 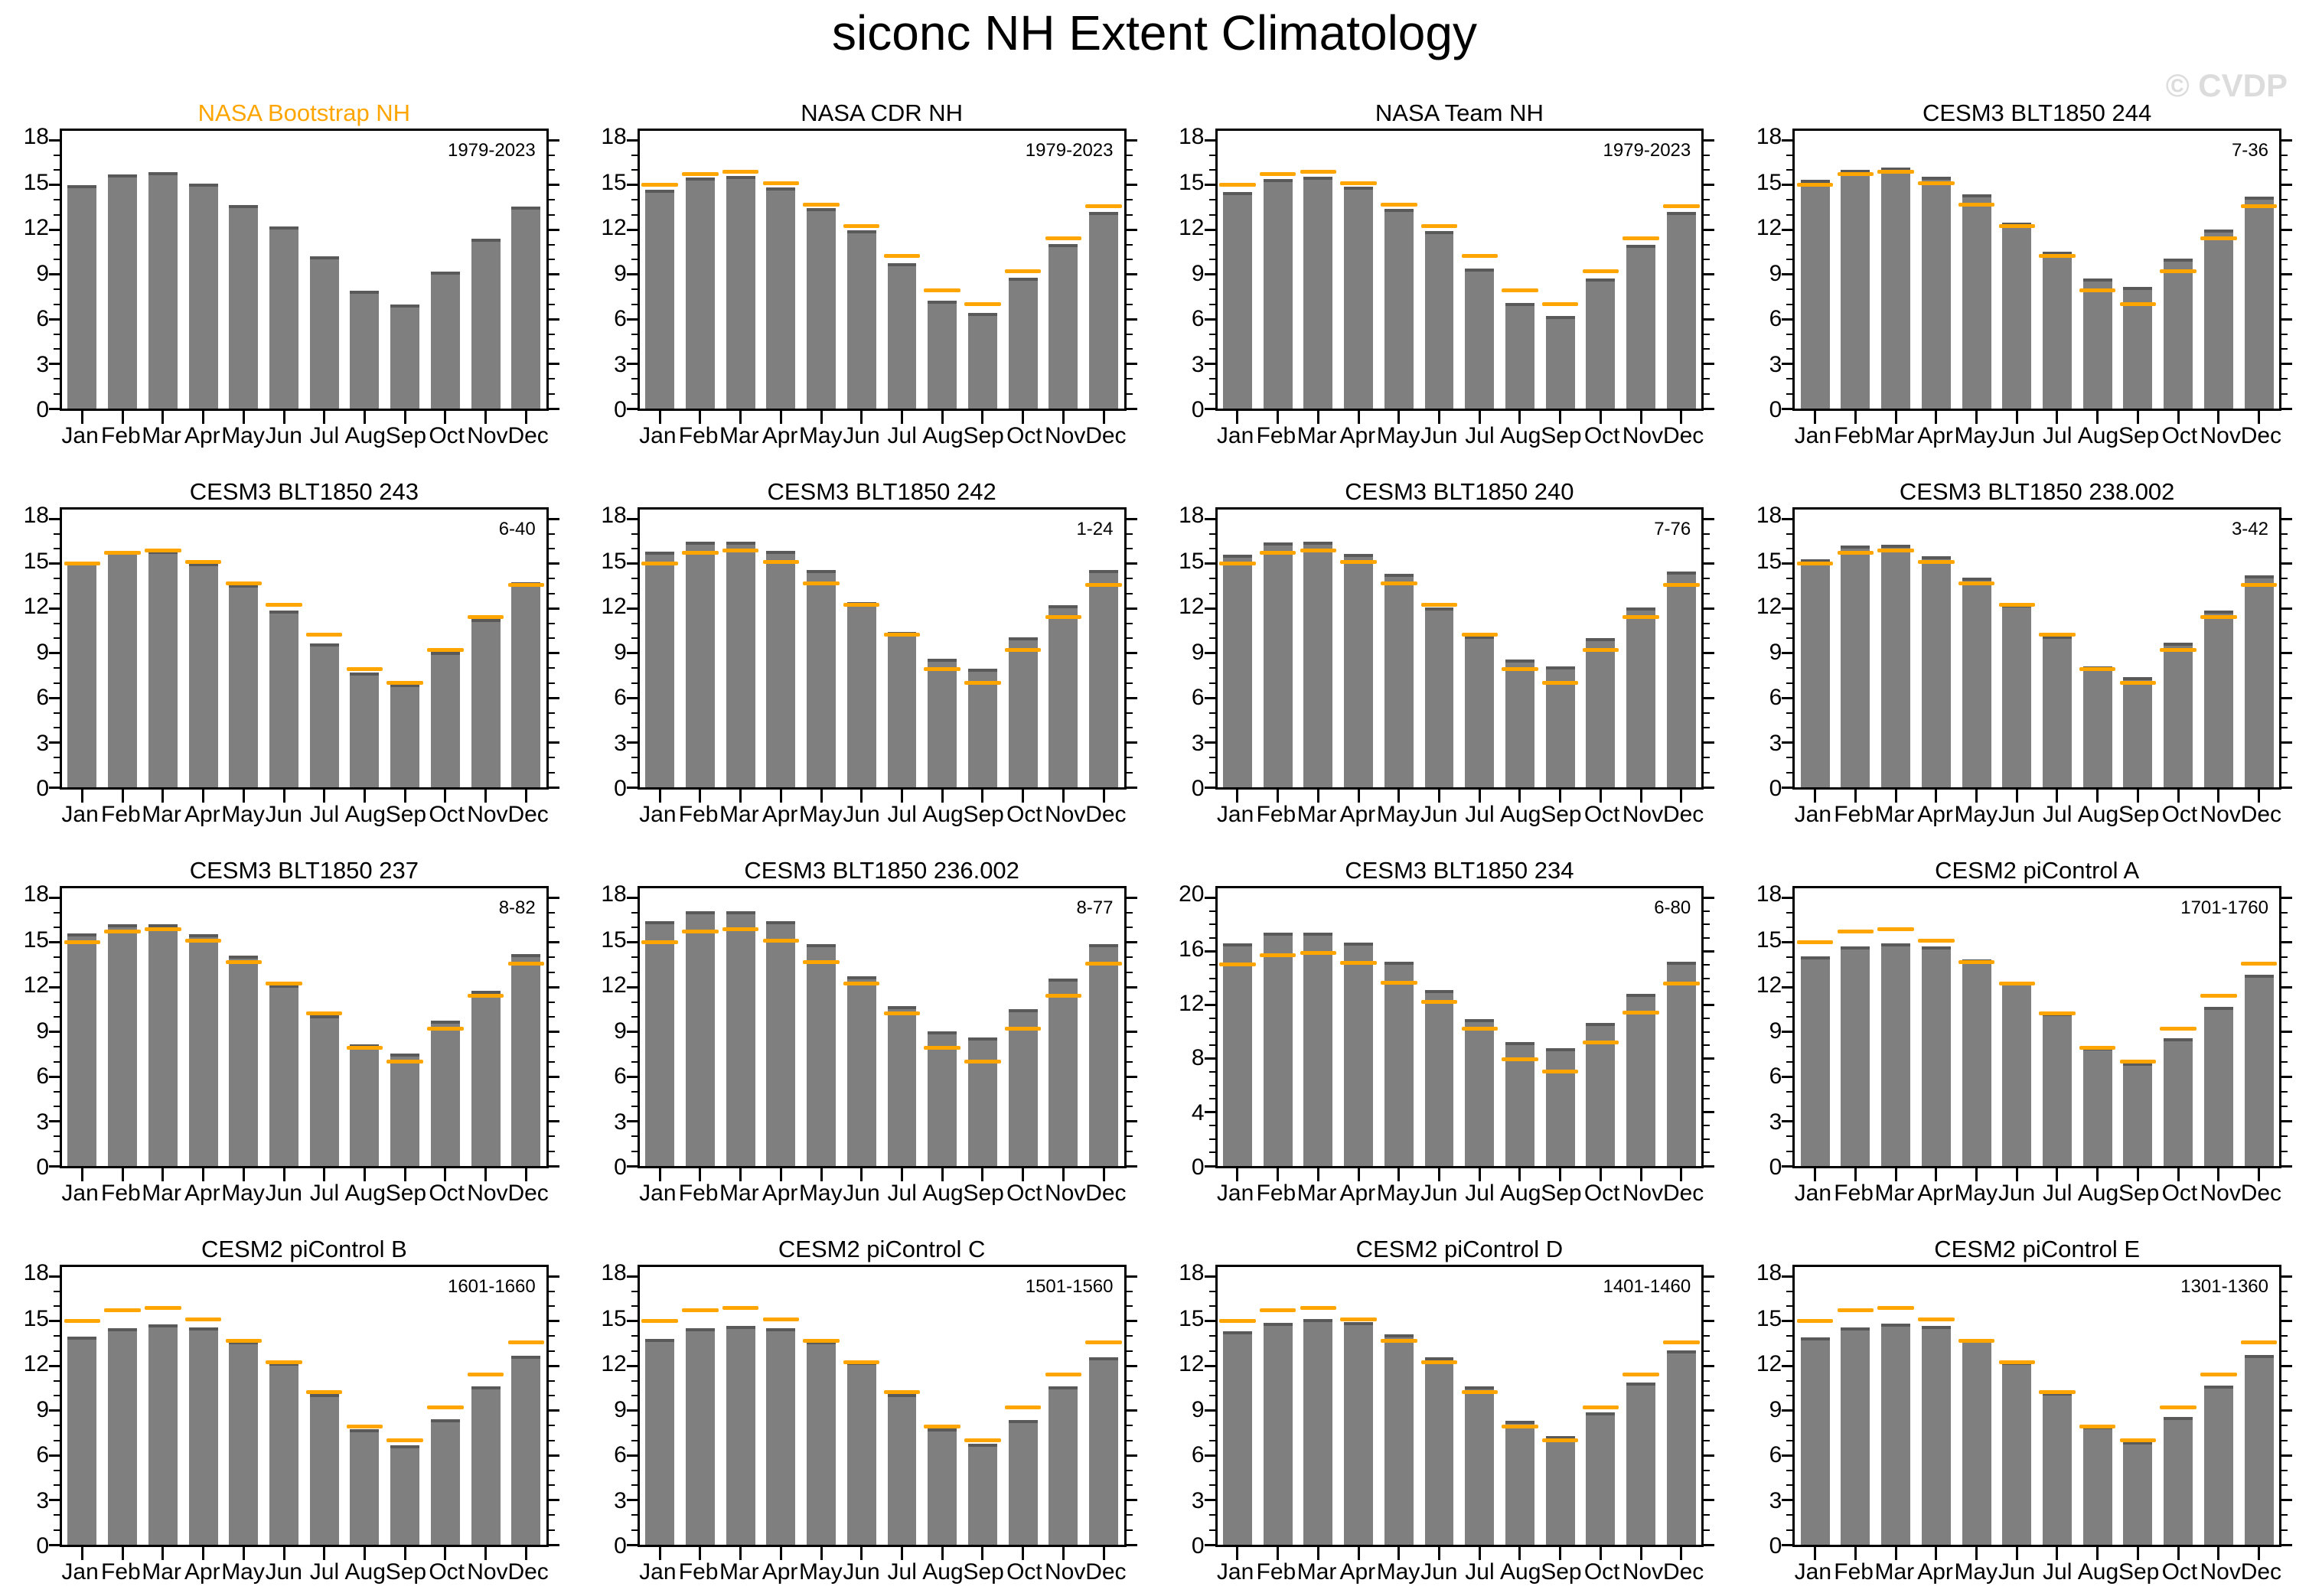 I want to click on x-axis-label: Mar, so click(x=162, y=814).